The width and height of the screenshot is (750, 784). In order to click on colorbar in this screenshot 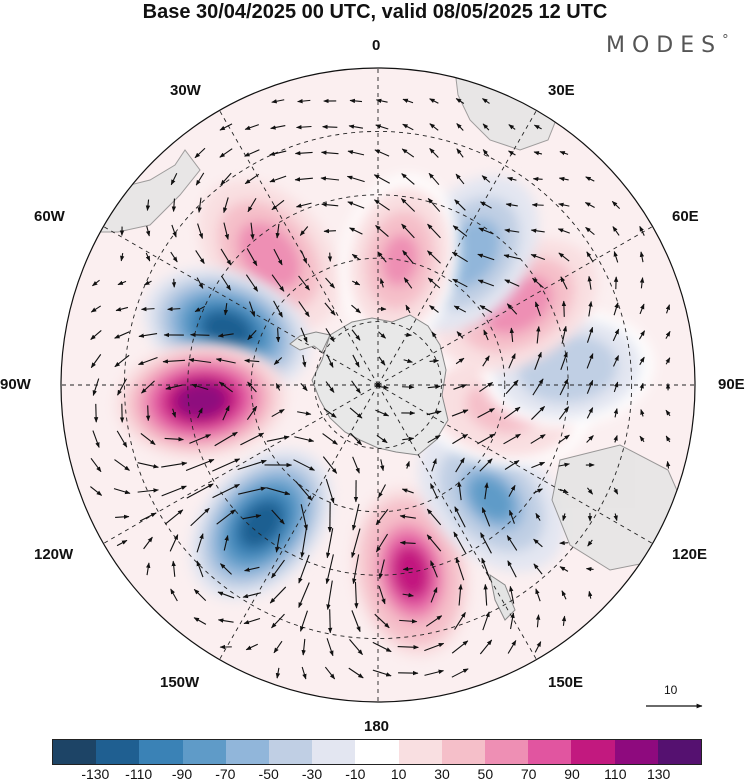, I will do `click(377, 752)`.